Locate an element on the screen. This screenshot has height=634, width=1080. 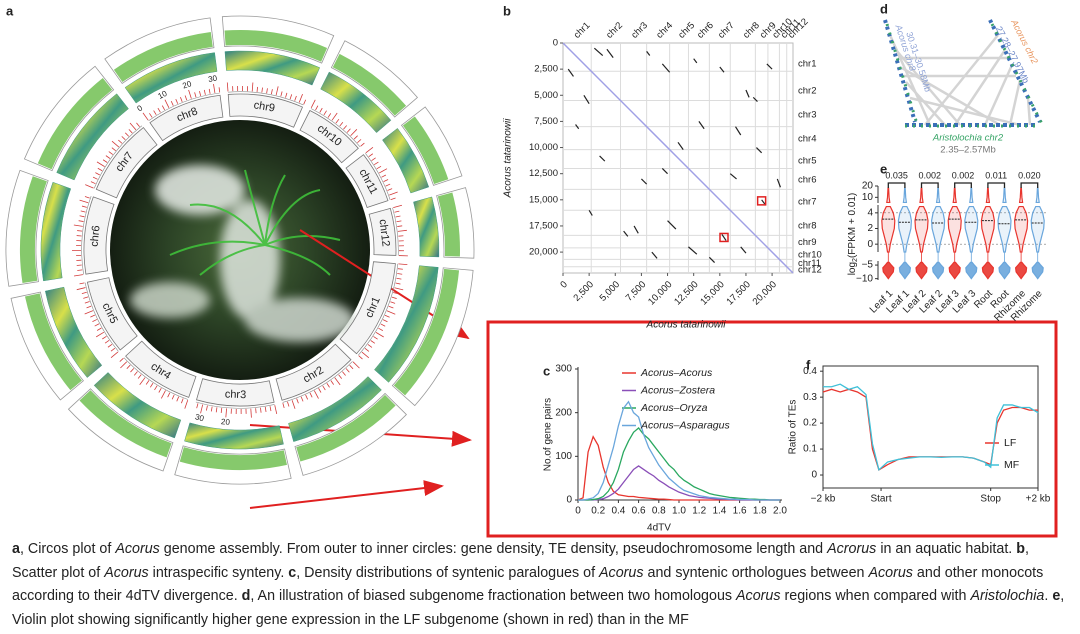
diagonal is located at coordinates (678, 158).